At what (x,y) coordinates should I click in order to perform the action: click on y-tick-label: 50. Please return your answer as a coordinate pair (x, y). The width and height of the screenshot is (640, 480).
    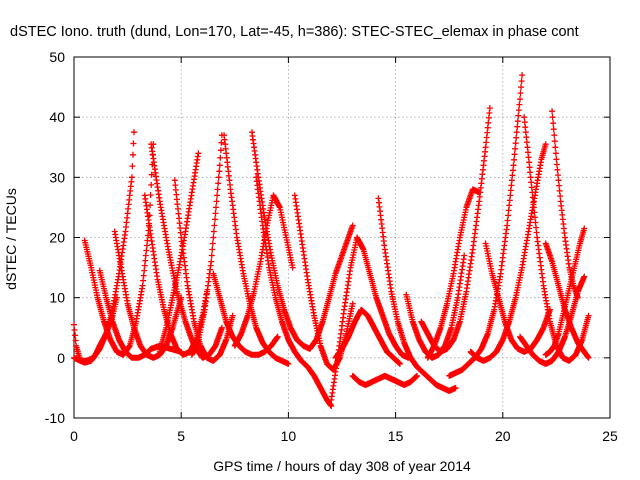
    Looking at the image, I should click on (57, 57).